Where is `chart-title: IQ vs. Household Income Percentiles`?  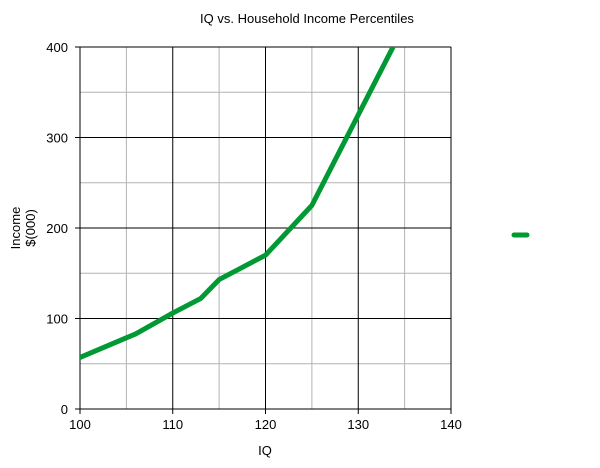 chart-title: IQ vs. Household Income Percentiles is located at coordinates (307, 18).